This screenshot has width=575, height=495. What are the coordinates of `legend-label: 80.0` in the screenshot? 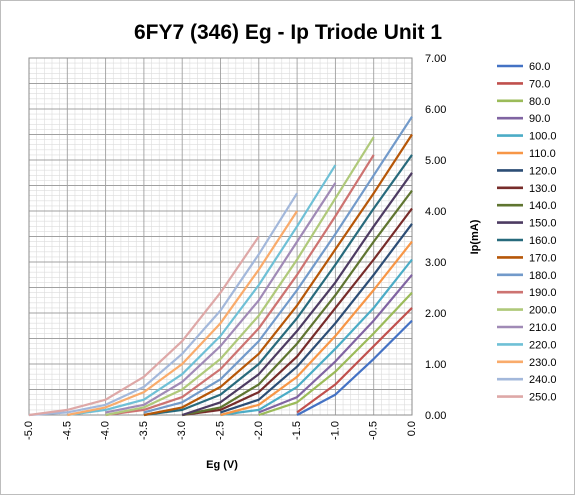 It's located at (539, 102).